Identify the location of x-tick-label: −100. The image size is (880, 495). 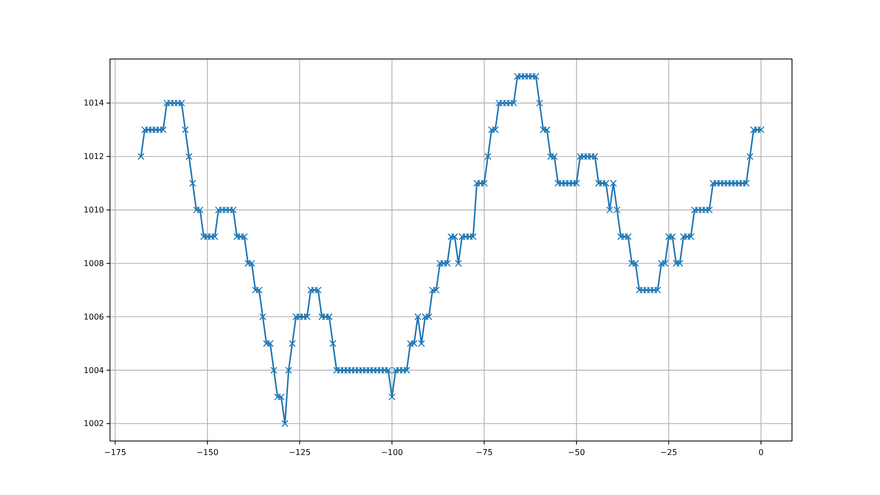
(391, 452).